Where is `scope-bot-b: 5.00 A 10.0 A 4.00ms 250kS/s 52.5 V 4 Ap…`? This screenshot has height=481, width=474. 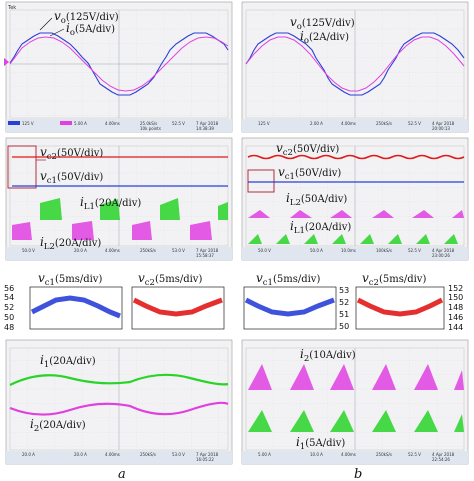 scope-bot-b: 5.00 A 10.0 A 4.00ms 250kS/s 52.5 V 4 Ap… is located at coordinates (355, 402).